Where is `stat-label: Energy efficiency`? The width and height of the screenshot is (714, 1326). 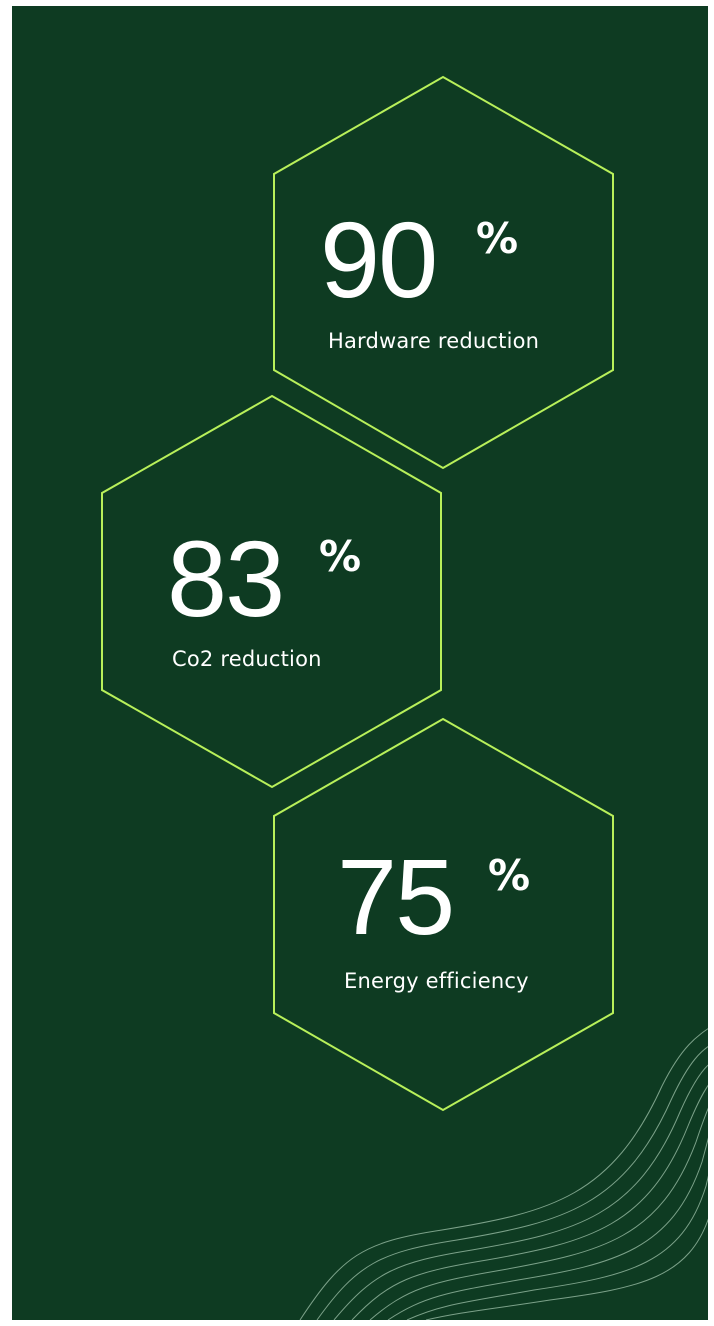
stat-label: Energy efficiency is located at coordinates (436, 981).